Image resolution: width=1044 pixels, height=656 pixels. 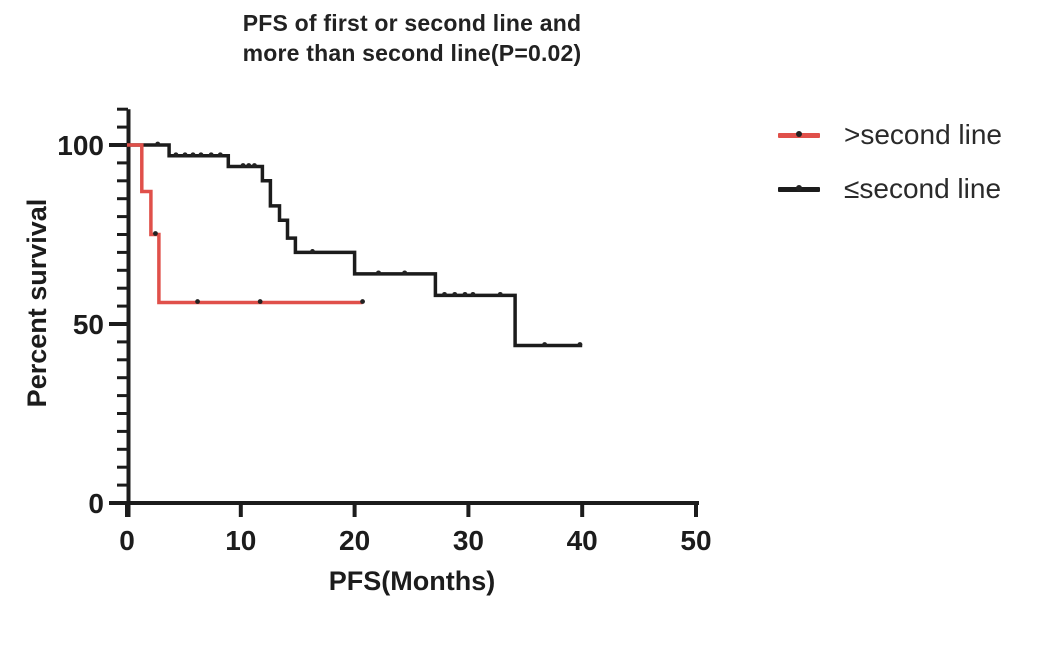 I want to click on y-tick-label: 0, so click(x=96, y=503).